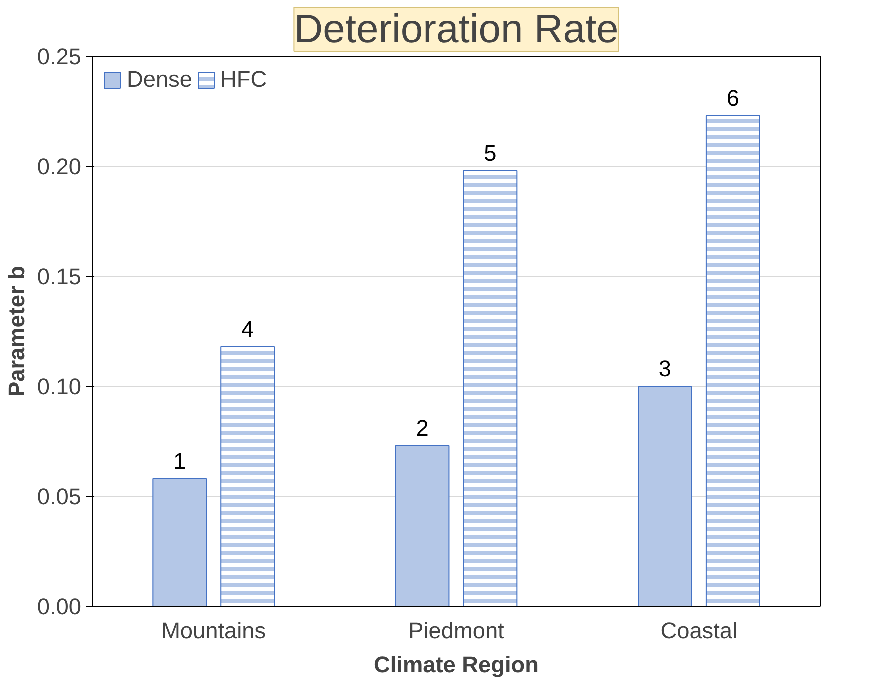 The height and width of the screenshot is (691, 872). I want to click on y-tick-label: 0.25, so click(59, 57).